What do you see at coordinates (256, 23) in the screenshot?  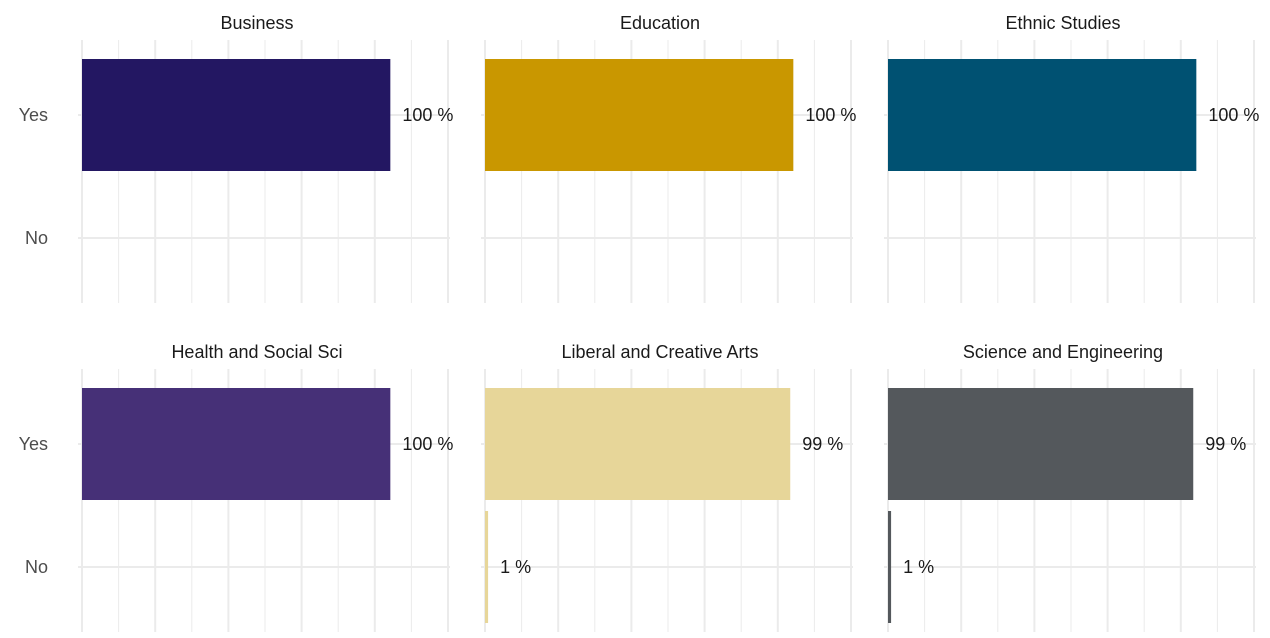 I see `panel-title: Business` at bounding box center [256, 23].